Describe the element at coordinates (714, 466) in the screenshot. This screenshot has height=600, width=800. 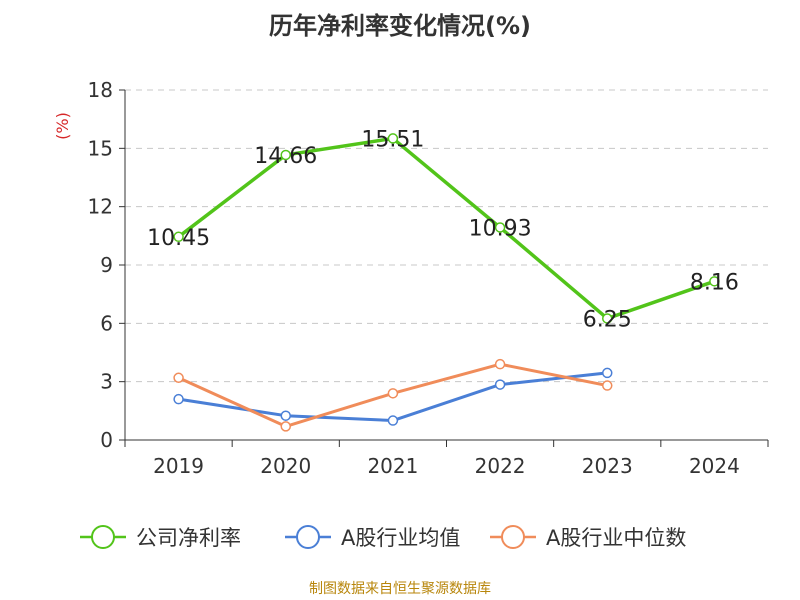
I see `x-tick-label: 2024` at that location.